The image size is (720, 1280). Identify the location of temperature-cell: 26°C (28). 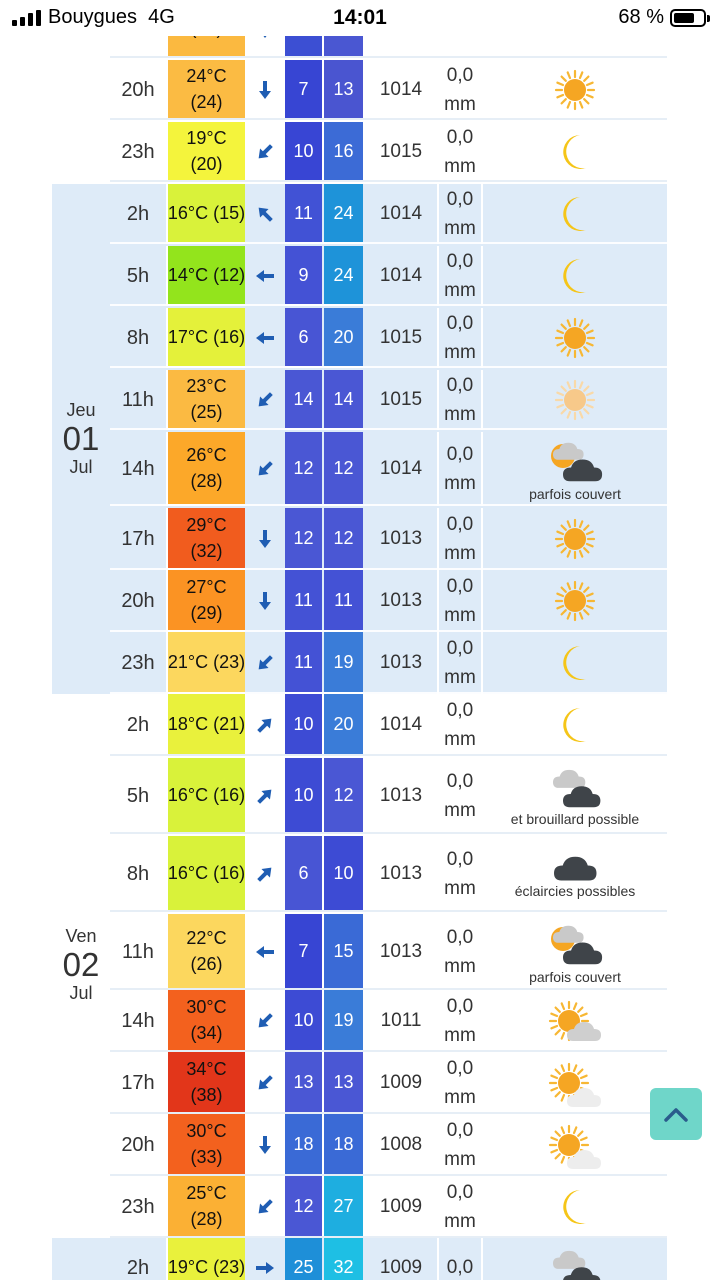
(206, 469).